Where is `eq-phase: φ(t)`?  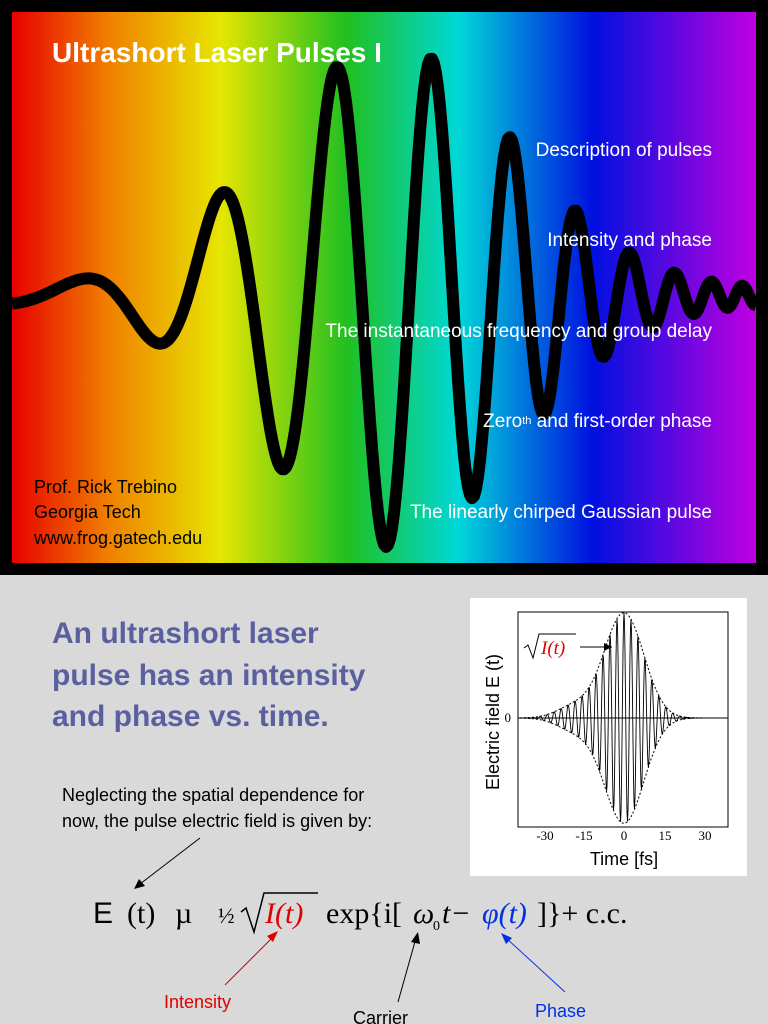
eq-phase: φ(t) is located at coordinates (504, 913).